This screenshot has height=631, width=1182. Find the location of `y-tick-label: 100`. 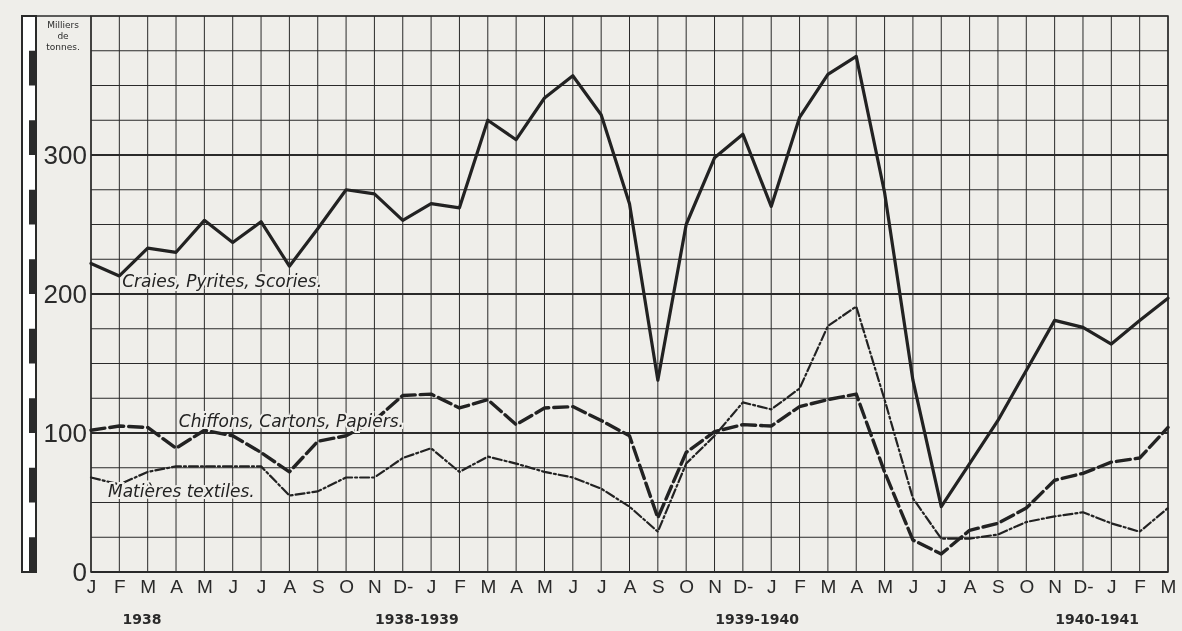

y-tick-label: 100 is located at coordinates (65, 432).